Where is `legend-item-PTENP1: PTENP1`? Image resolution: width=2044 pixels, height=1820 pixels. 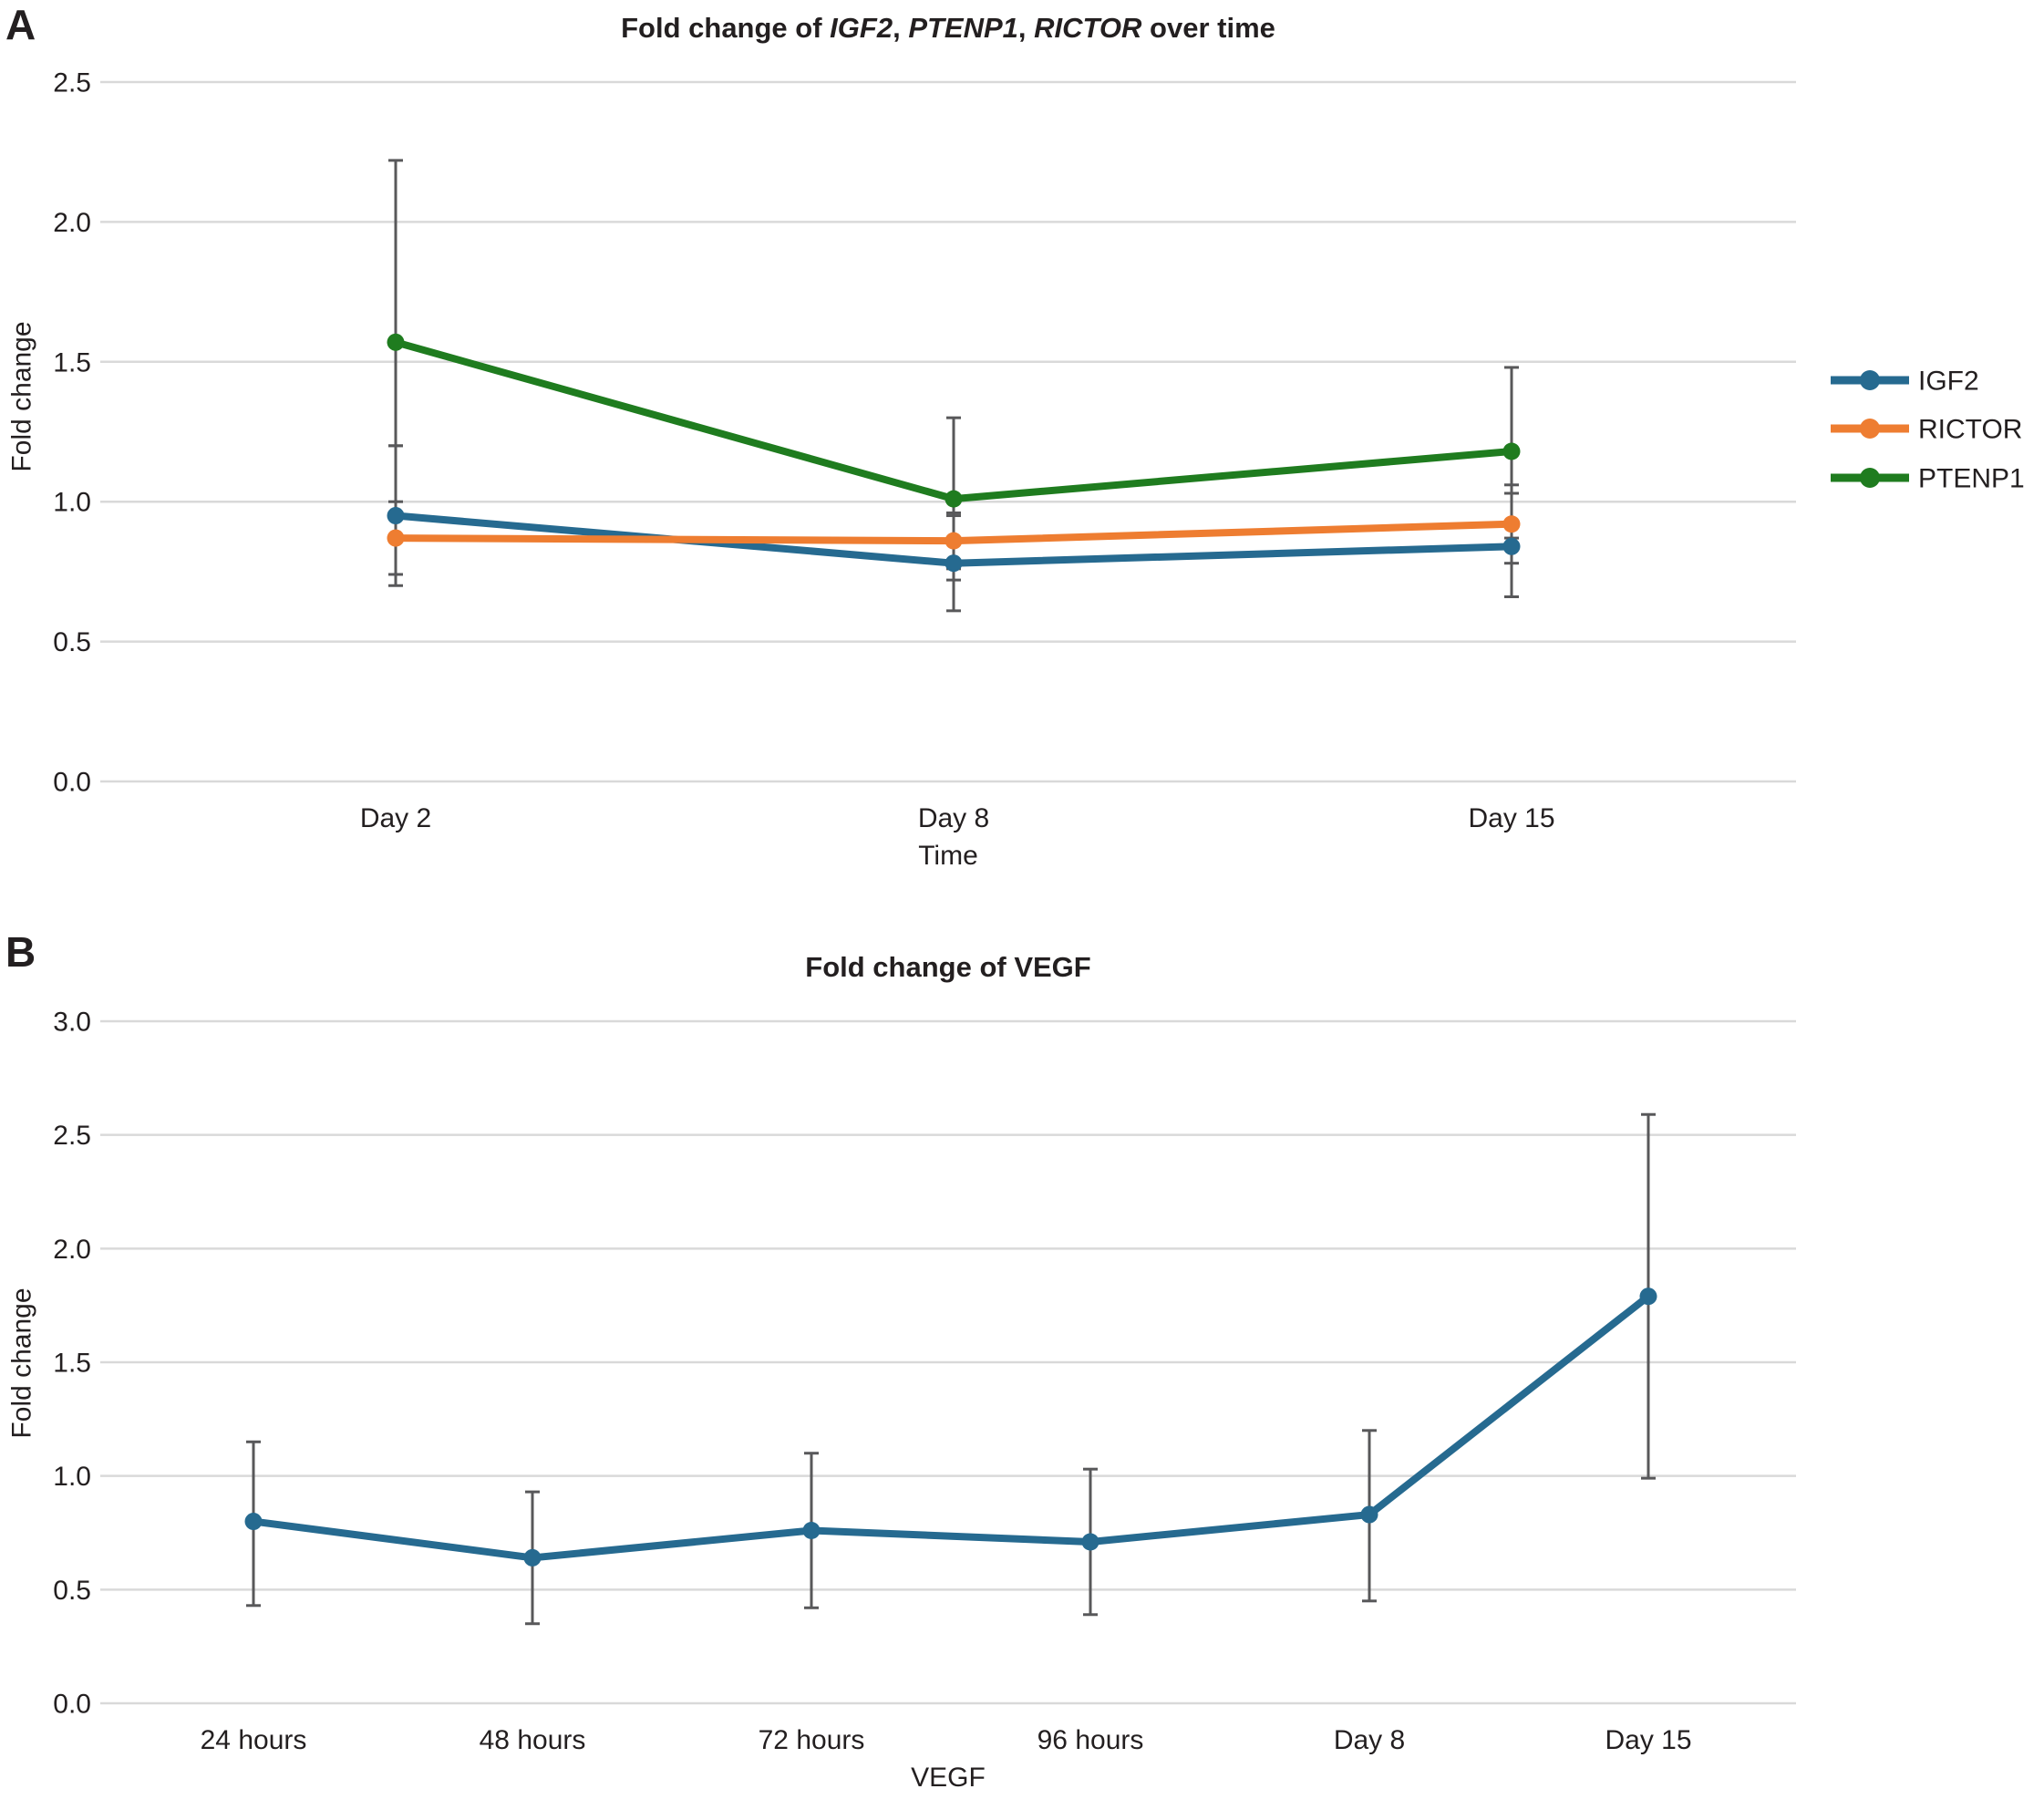 legend-item-PTENP1: PTENP1 is located at coordinates (1928, 479).